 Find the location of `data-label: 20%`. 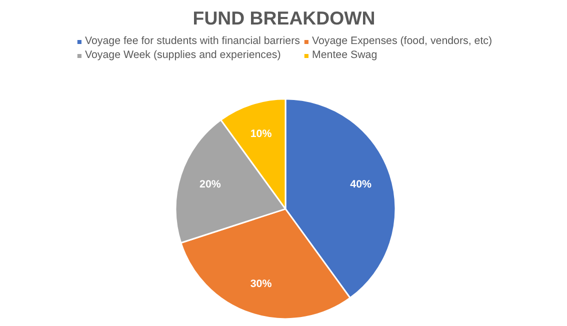

data-label: 20% is located at coordinates (211, 184).